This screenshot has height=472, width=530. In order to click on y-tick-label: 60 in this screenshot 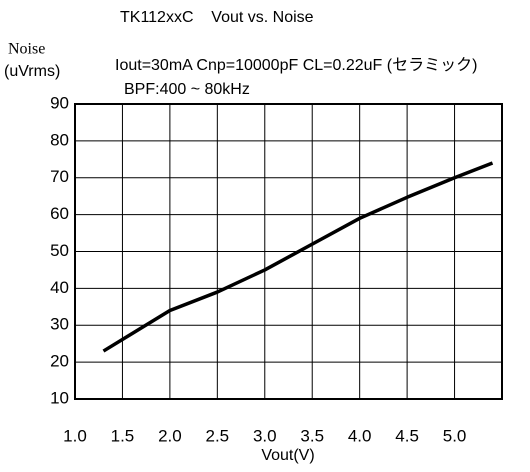, I will do `click(59, 213)`.